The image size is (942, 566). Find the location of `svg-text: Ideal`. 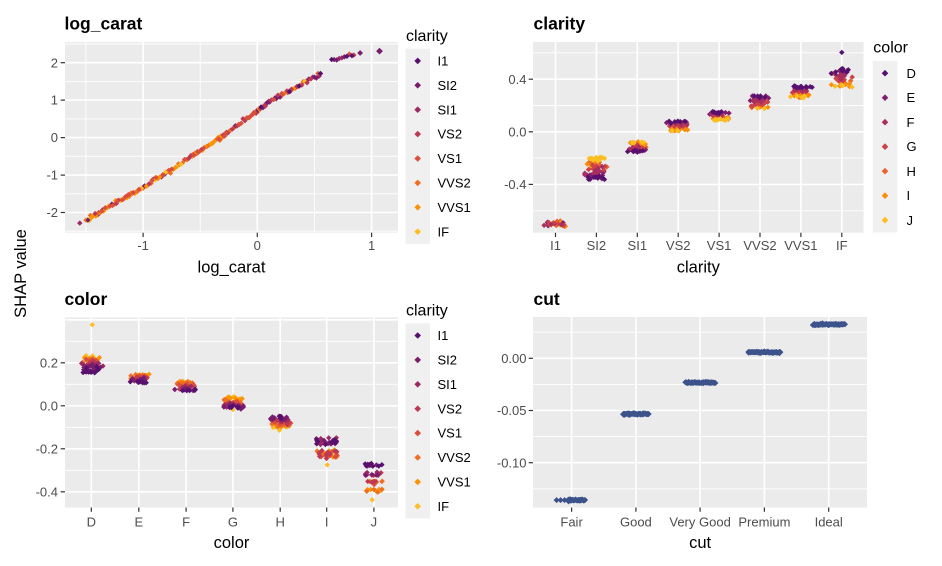

svg-text: Ideal is located at coordinates (829, 522).